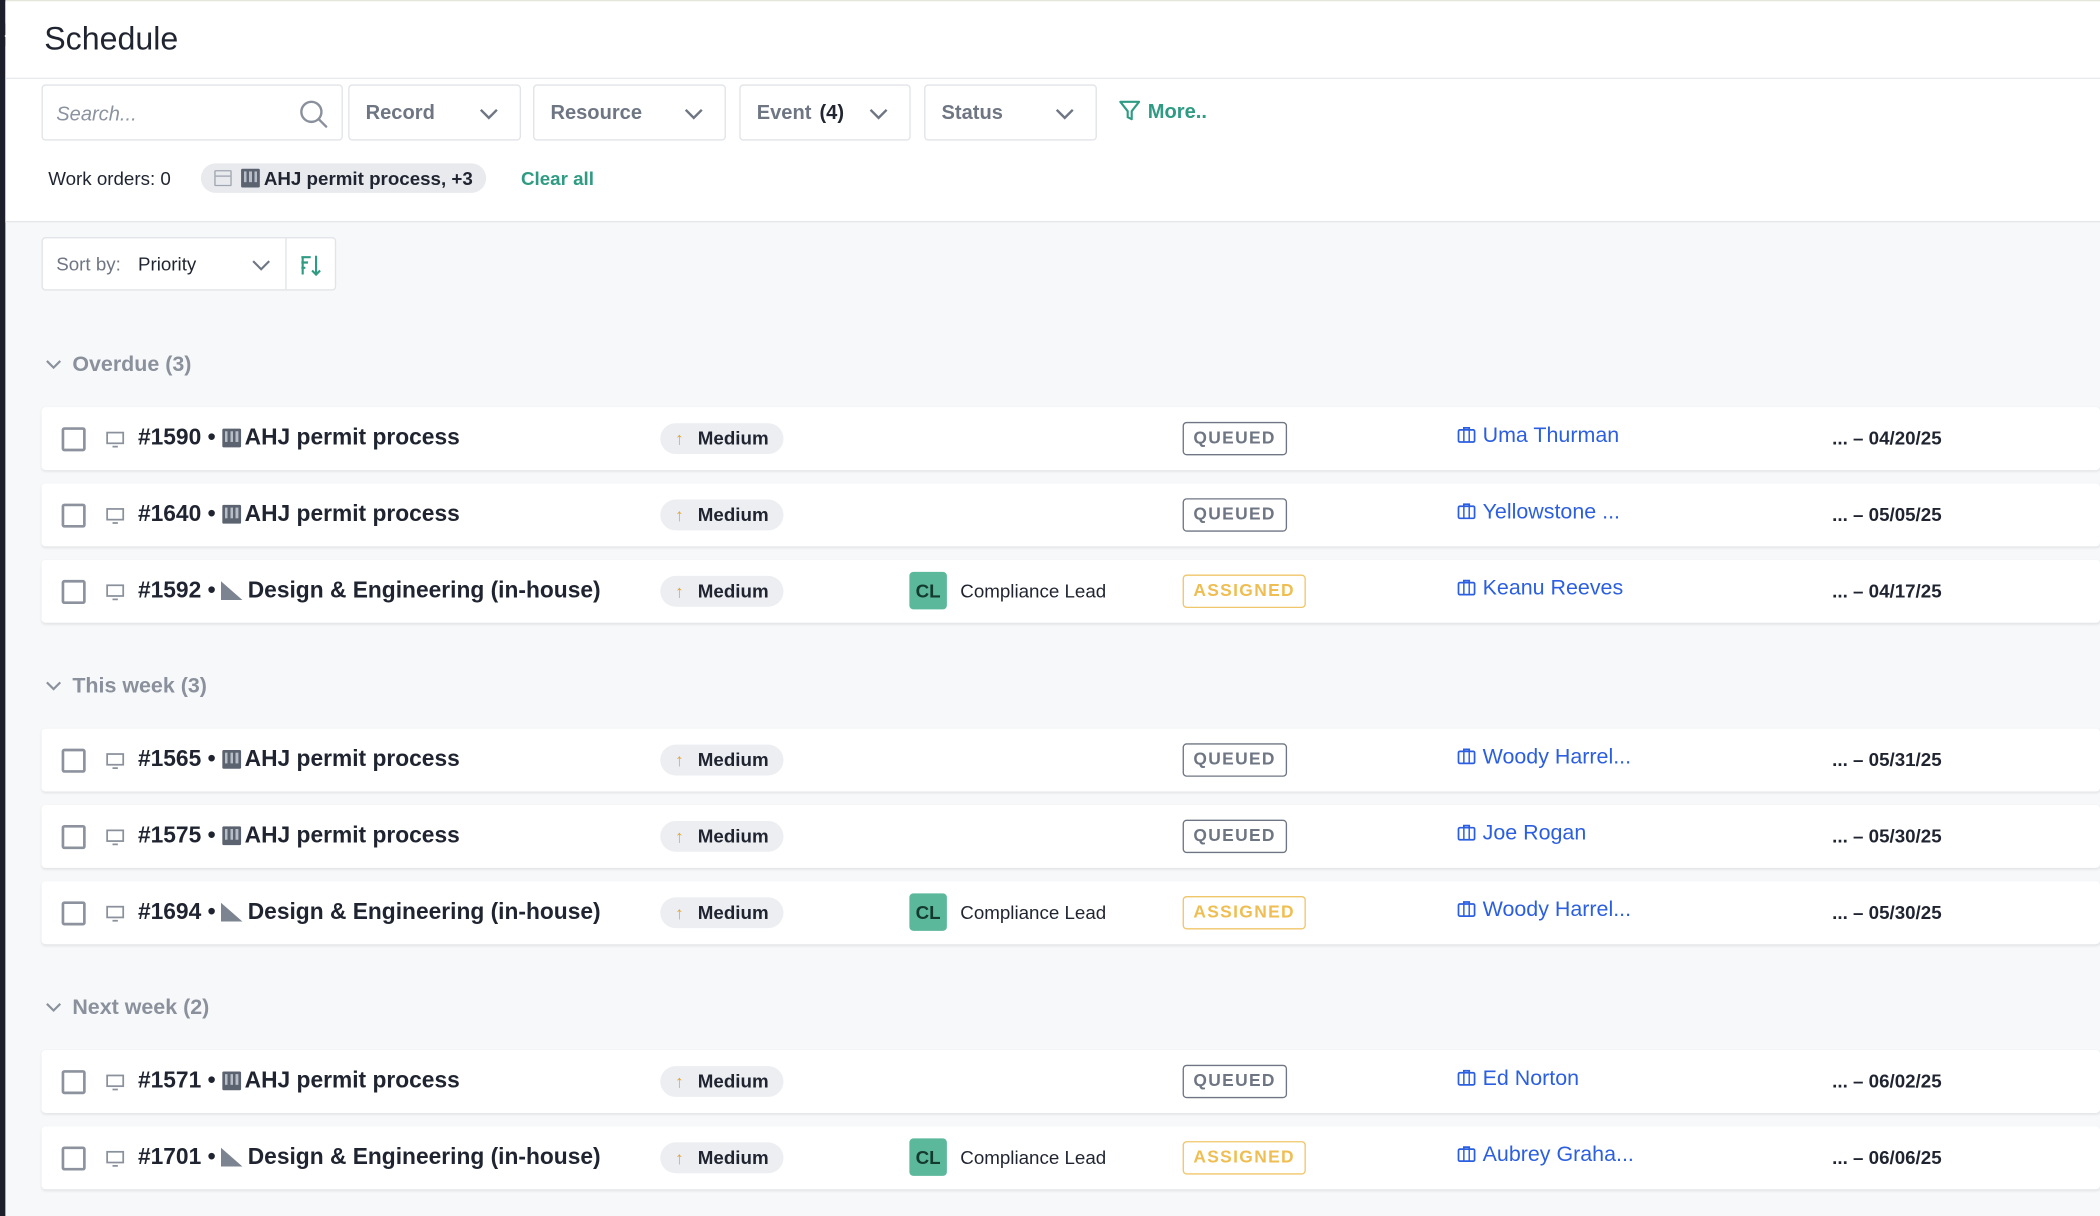 Image resolution: width=2100 pixels, height=1216 pixels. Describe the element at coordinates (176, 758) in the screenshot. I see `row-id: #1565 •` at that location.